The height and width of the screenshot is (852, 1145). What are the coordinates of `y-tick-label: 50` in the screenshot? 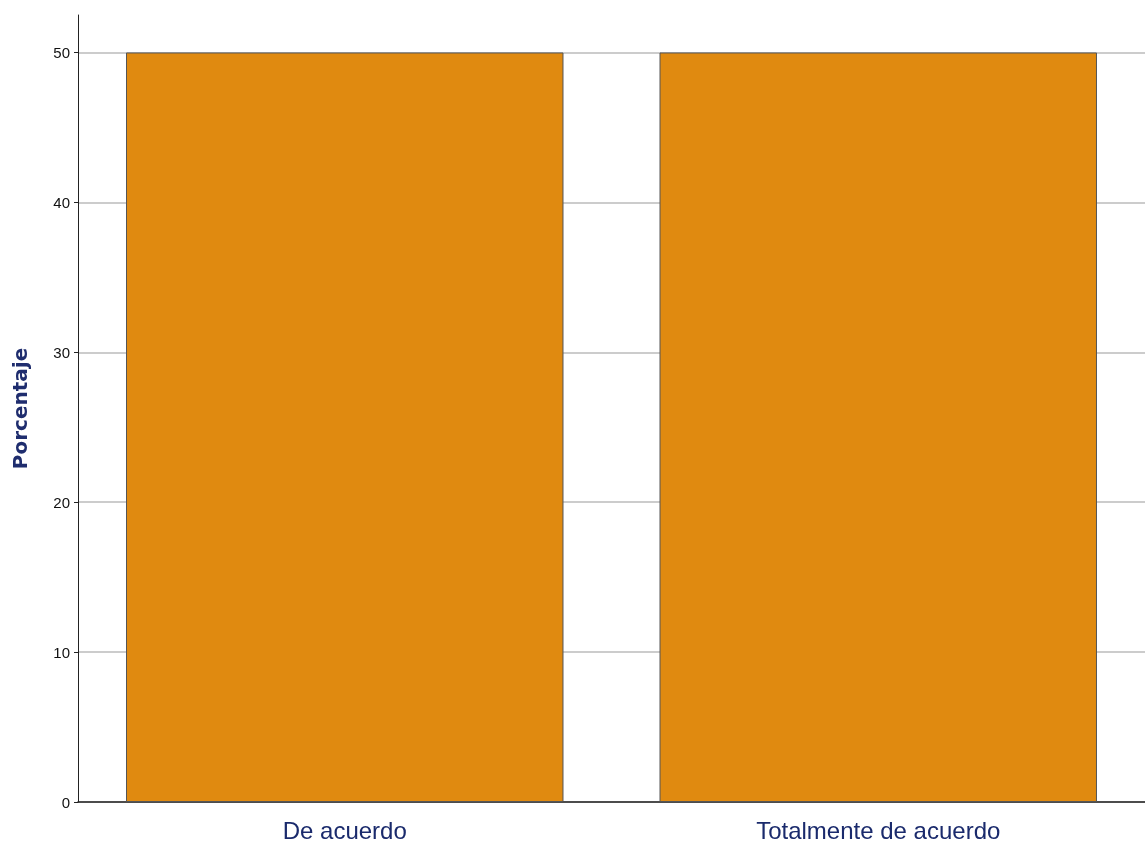 It's located at (61, 52).